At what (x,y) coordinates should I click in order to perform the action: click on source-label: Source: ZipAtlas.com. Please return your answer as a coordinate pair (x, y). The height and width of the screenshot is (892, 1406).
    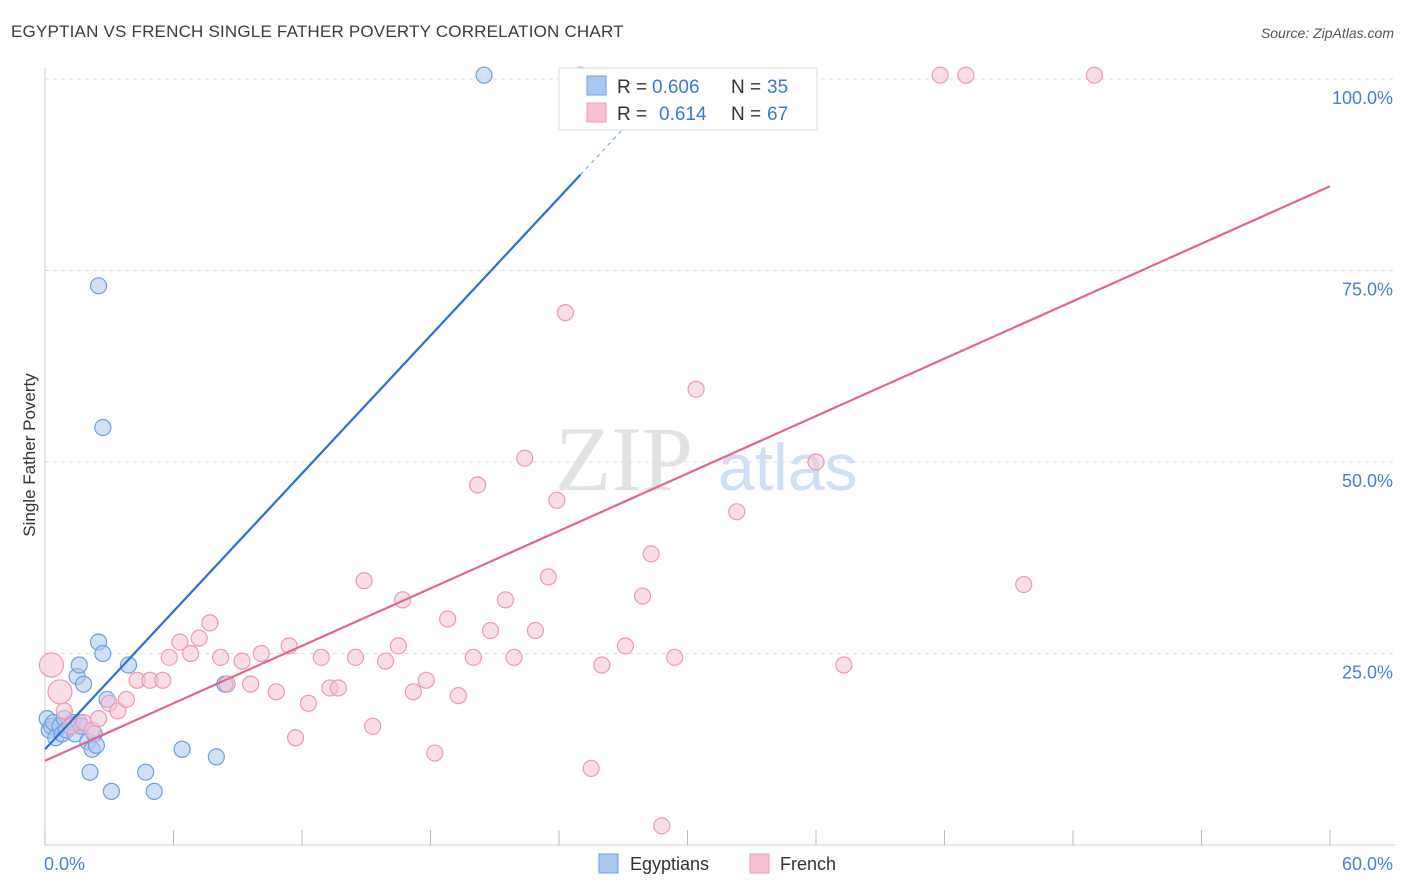
    Looking at the image, I should click on (1327, 33).